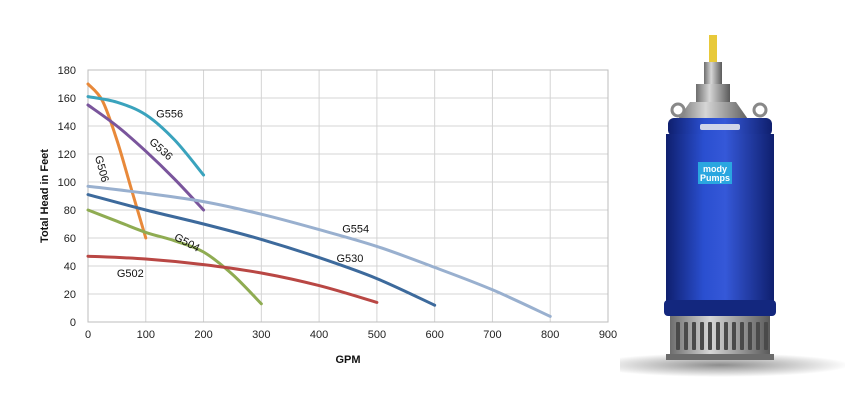  Describe the element at coordinates (713, 94) in the screenshot. I see `motor-top-cap` at that location.